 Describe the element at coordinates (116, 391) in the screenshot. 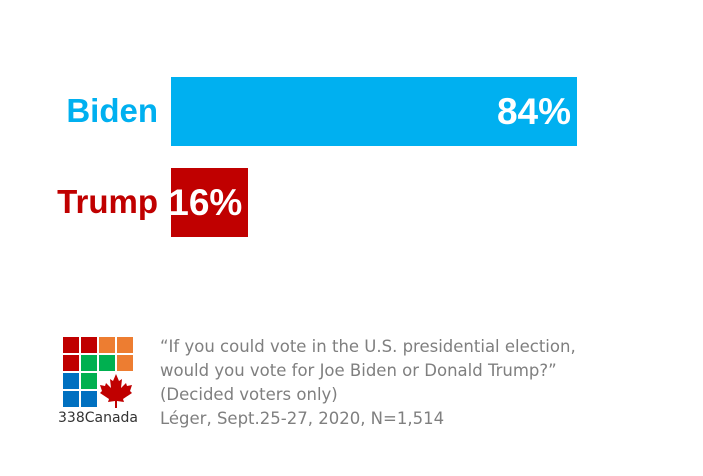

I see `maple-leaf-icon` at that location.